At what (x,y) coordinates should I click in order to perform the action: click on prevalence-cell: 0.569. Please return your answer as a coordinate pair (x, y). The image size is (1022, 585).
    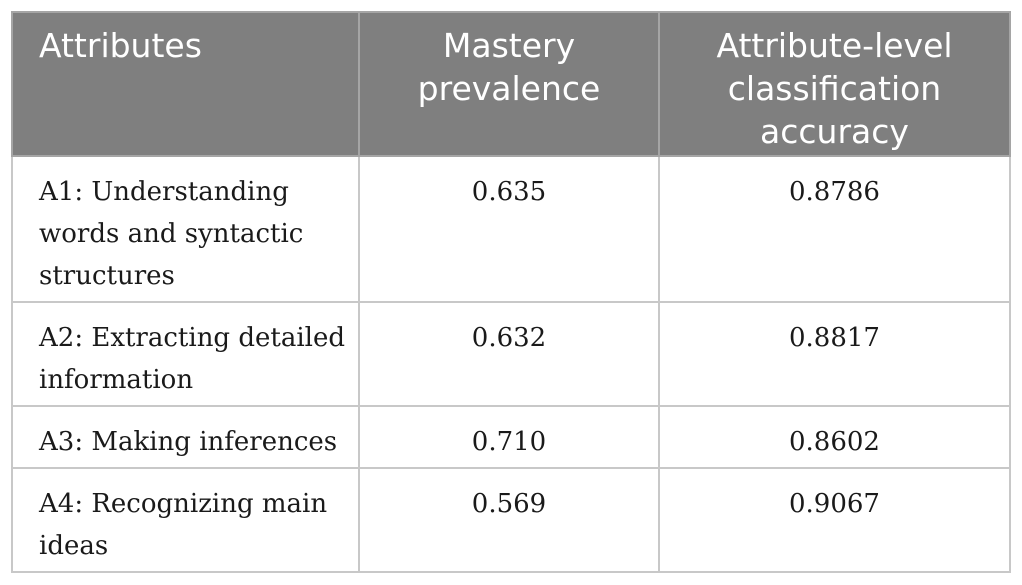
    Looking at the image, I should click on (509, 520).